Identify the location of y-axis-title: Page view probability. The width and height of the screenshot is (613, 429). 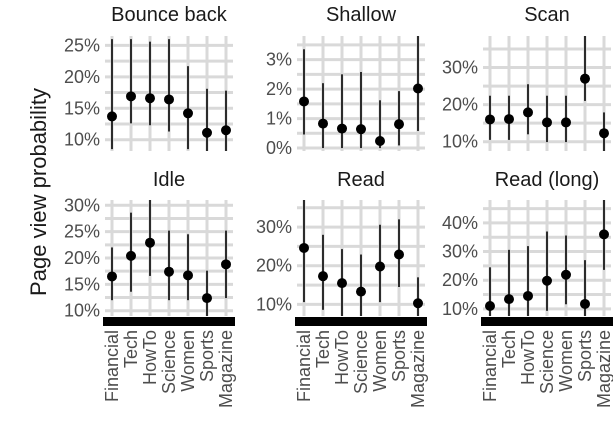
(38, 192).